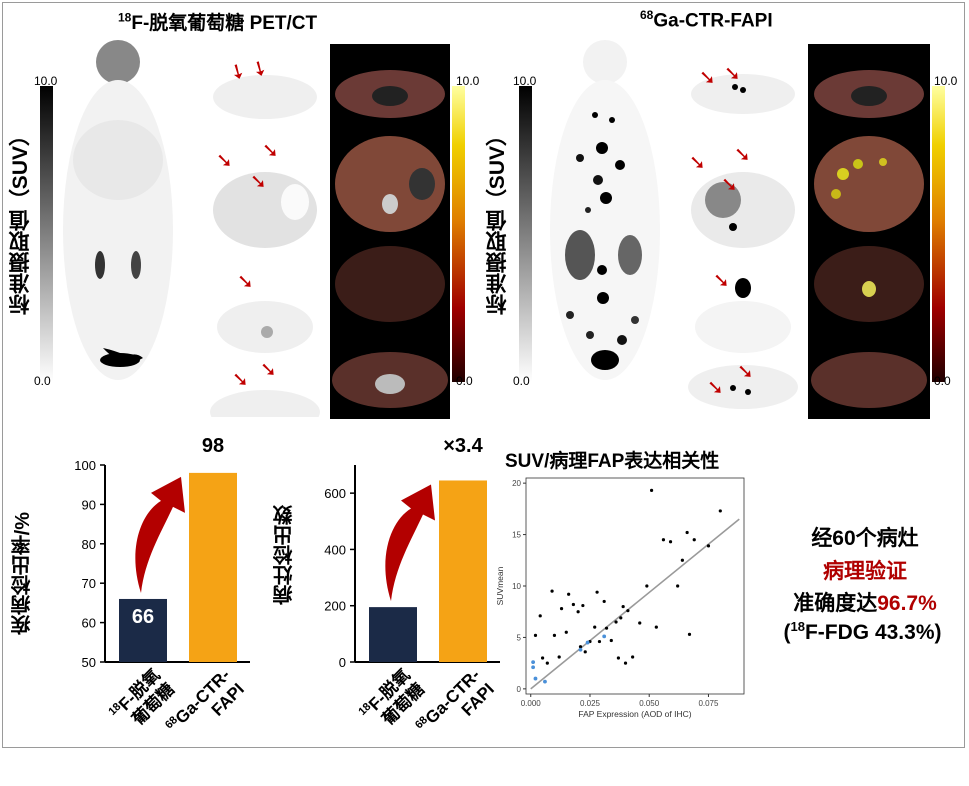 The width and height of the screenshot is (969, 786). What do you see at coordinates (516, 586) in the screenshot?
I see `y-tick-label: 10` at bounding box center [516, 586].